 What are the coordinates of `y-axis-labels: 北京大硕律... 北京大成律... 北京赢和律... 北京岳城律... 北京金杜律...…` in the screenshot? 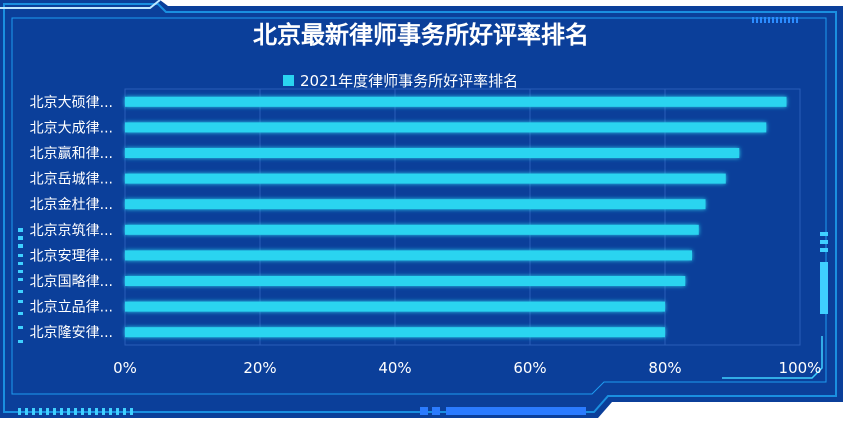 It's located at (71, 218).